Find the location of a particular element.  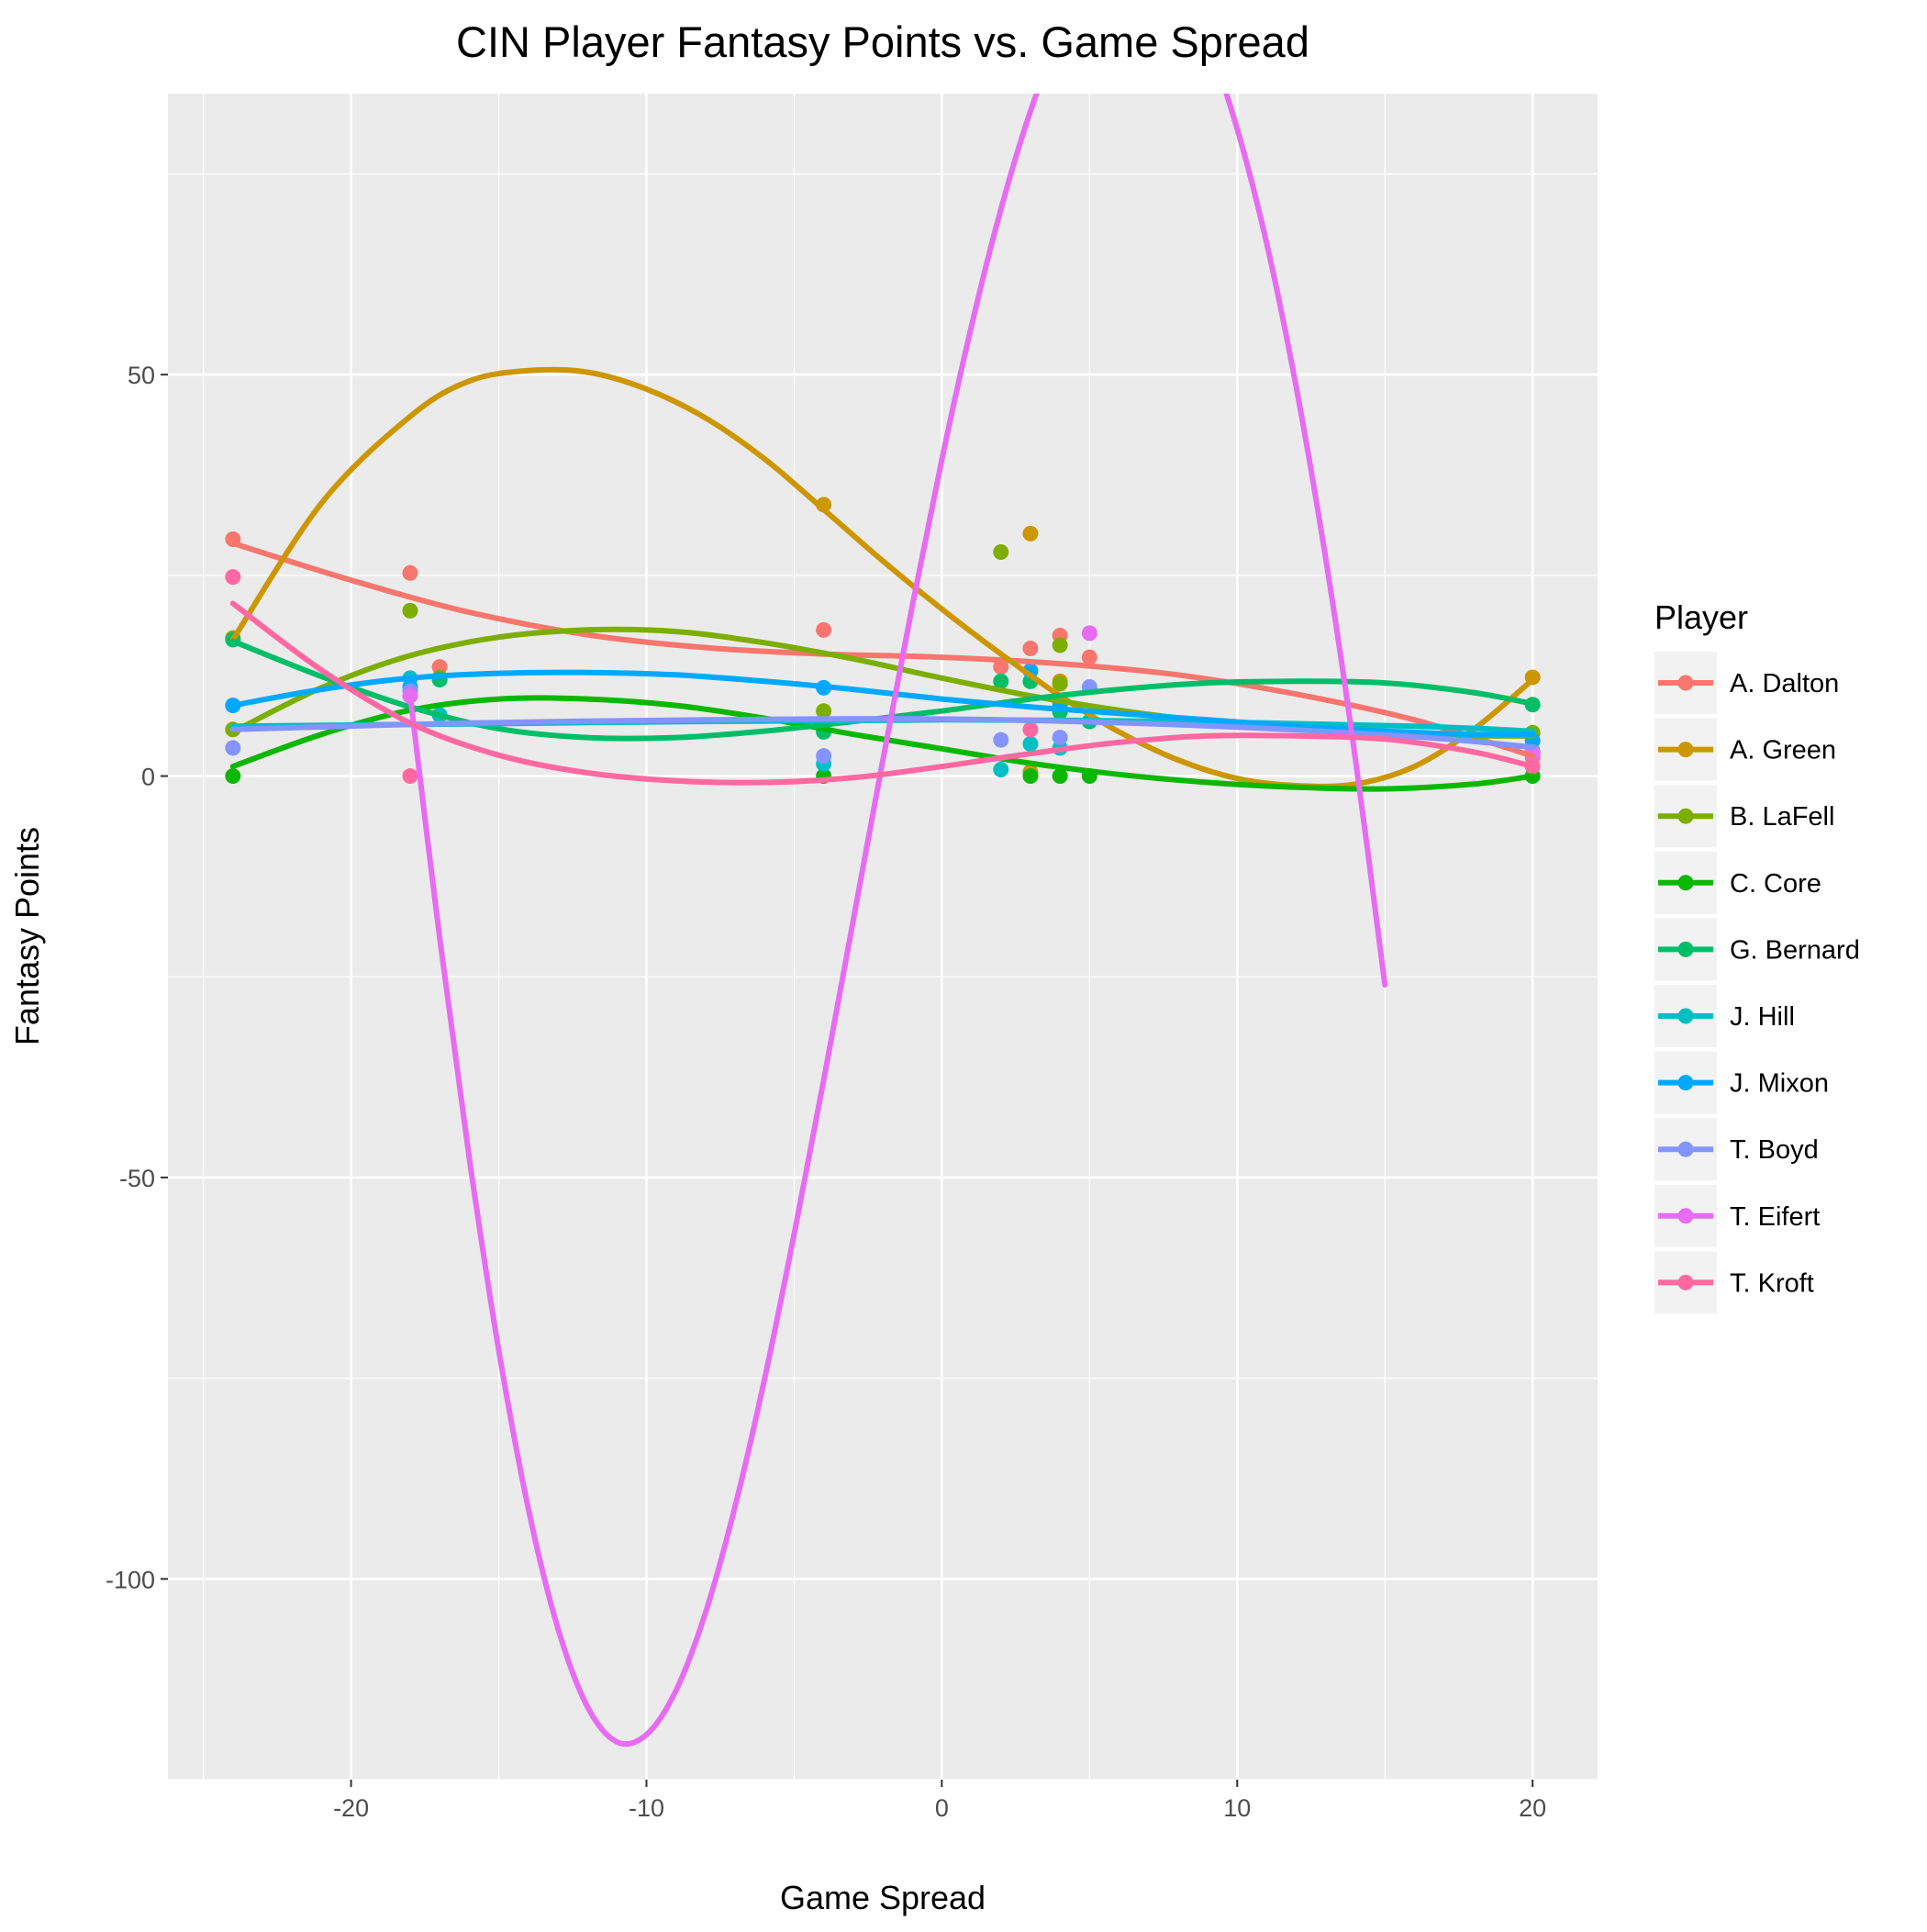

legend-item: J. Mixon is located at coordinates (1741, 1082).